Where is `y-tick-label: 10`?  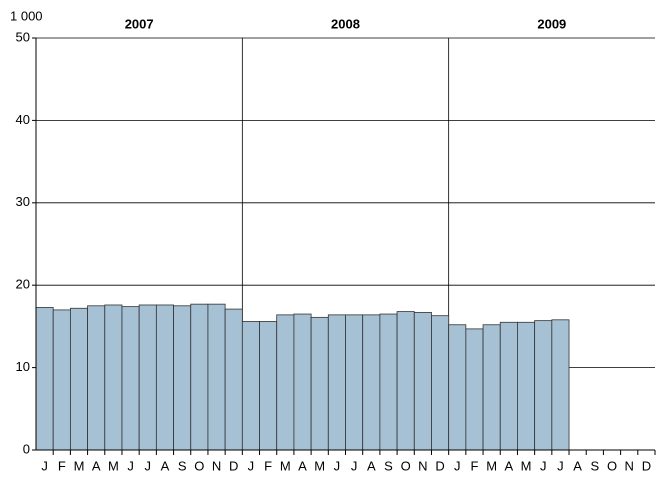
y-tick-label: 10 is located at coordinates (23, 366).